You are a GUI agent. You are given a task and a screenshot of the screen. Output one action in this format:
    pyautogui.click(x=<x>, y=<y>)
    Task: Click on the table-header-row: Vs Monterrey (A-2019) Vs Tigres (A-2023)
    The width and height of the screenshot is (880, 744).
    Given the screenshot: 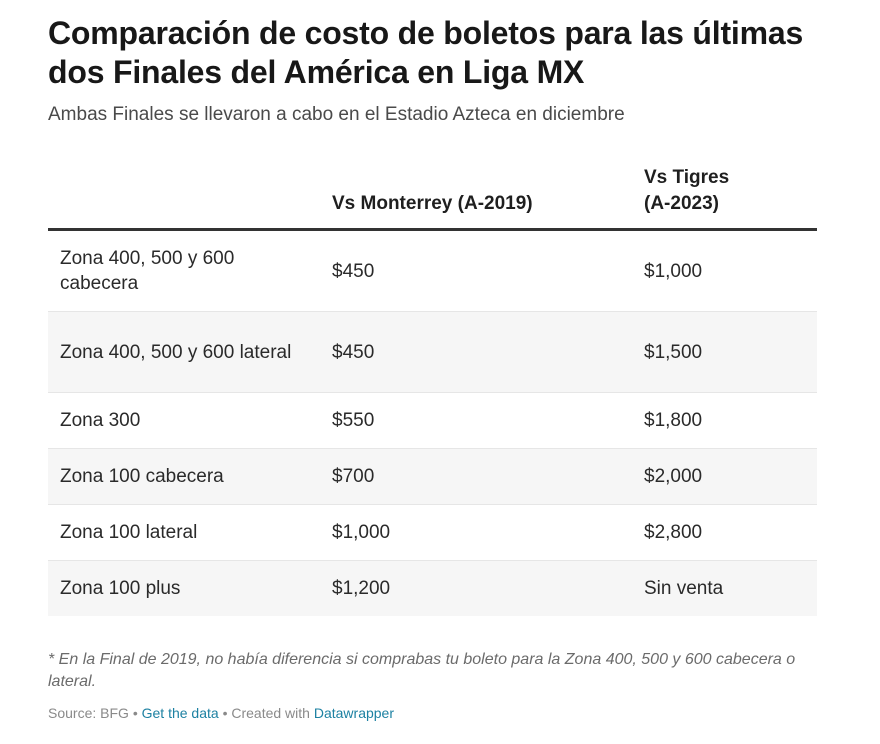 What is the action you would take?
    pyautogui.click(x=432, y=198)
    